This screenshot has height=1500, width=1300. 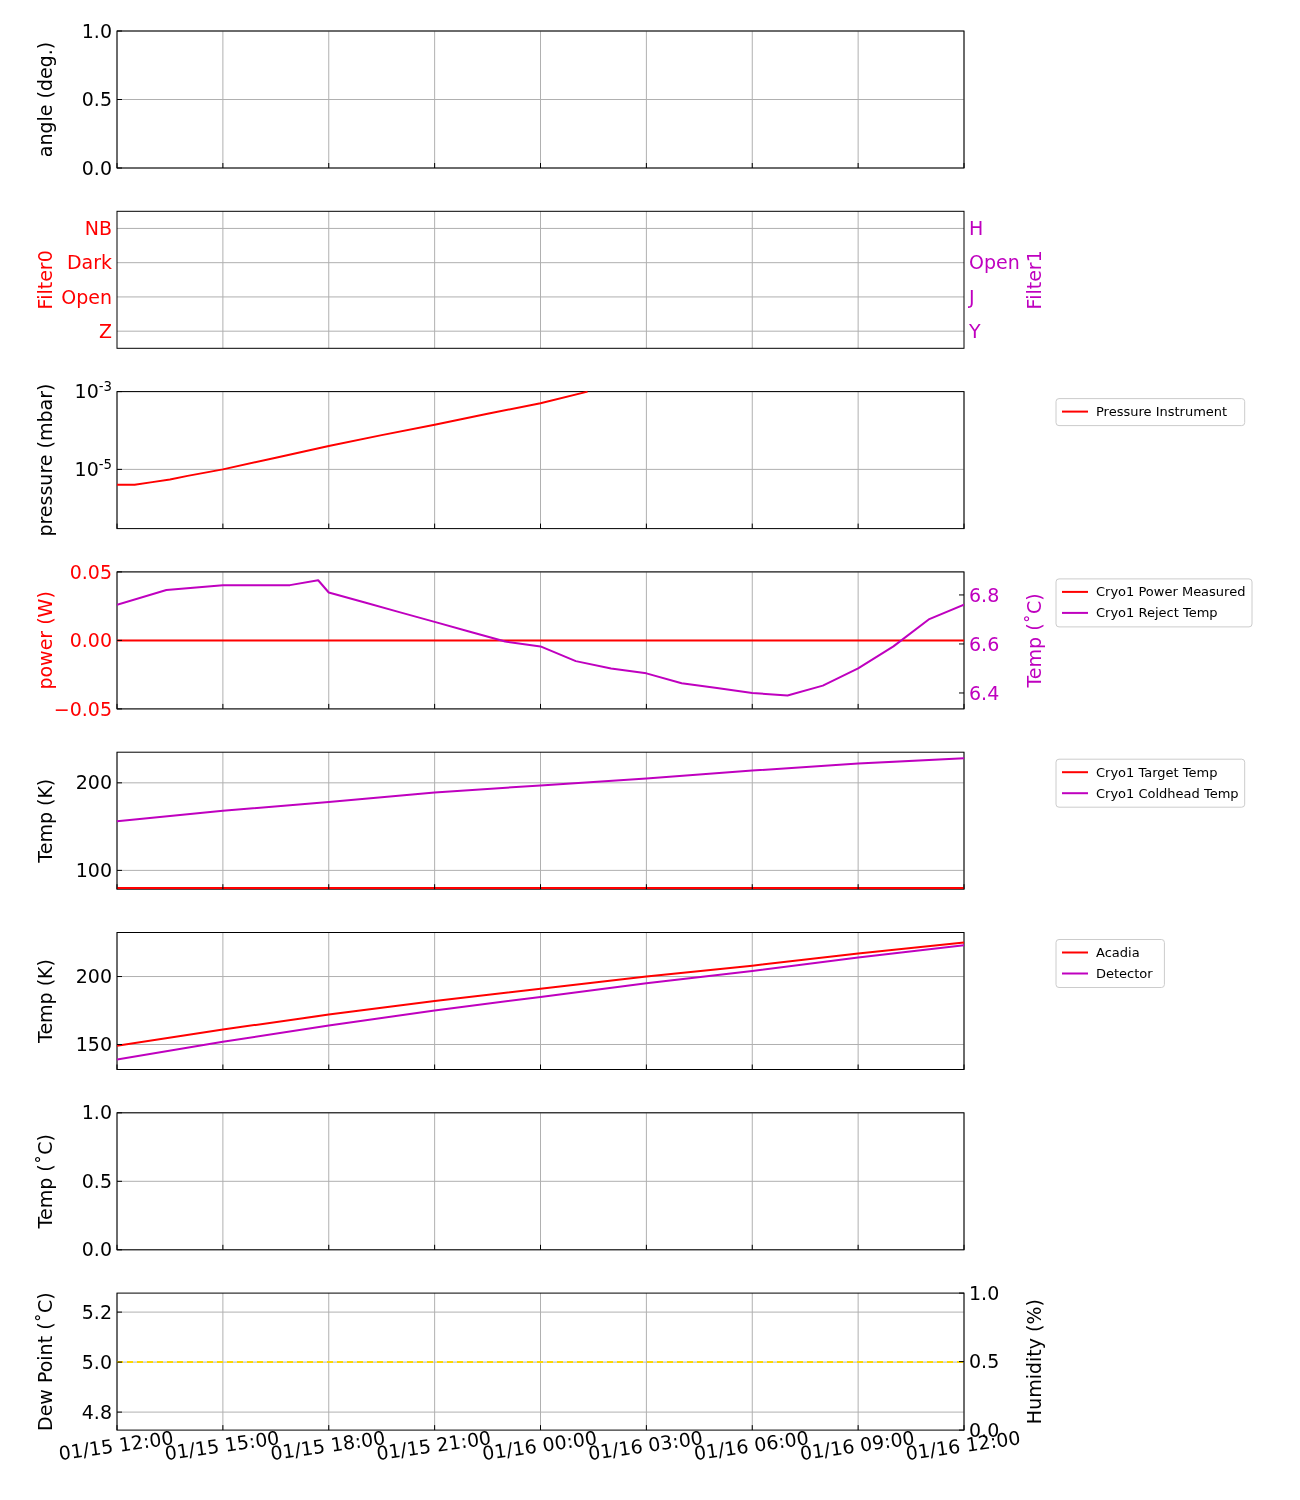 I want to click on category-label: Z, so click(x=105, y=330).